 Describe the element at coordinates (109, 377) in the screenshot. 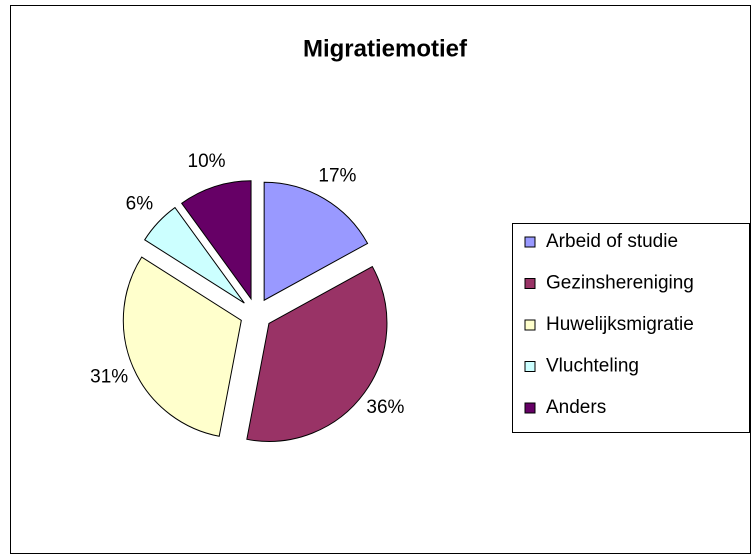

I see `data-label: 31%` at that location.